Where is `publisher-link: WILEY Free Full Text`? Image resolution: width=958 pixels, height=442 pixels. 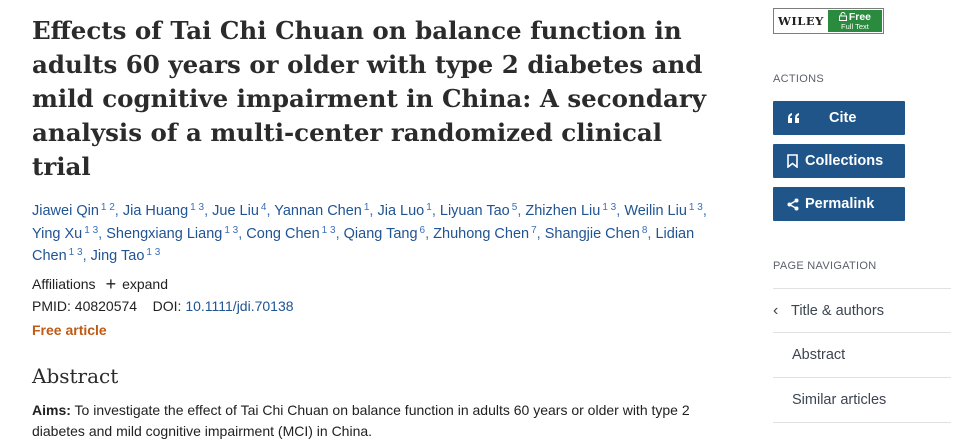 publisher-link: WILEY Free Full Text is located at coordinates (828, 21).